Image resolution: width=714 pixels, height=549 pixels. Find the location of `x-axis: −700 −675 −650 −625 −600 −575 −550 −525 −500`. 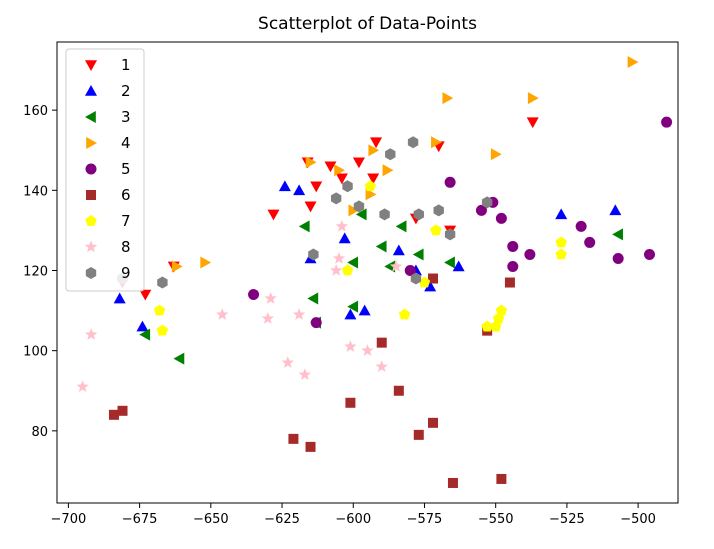

x-axis: −700 −675 −650 −625 −600 −575 −550 −525 −500 is located at coordinates (353, 515).